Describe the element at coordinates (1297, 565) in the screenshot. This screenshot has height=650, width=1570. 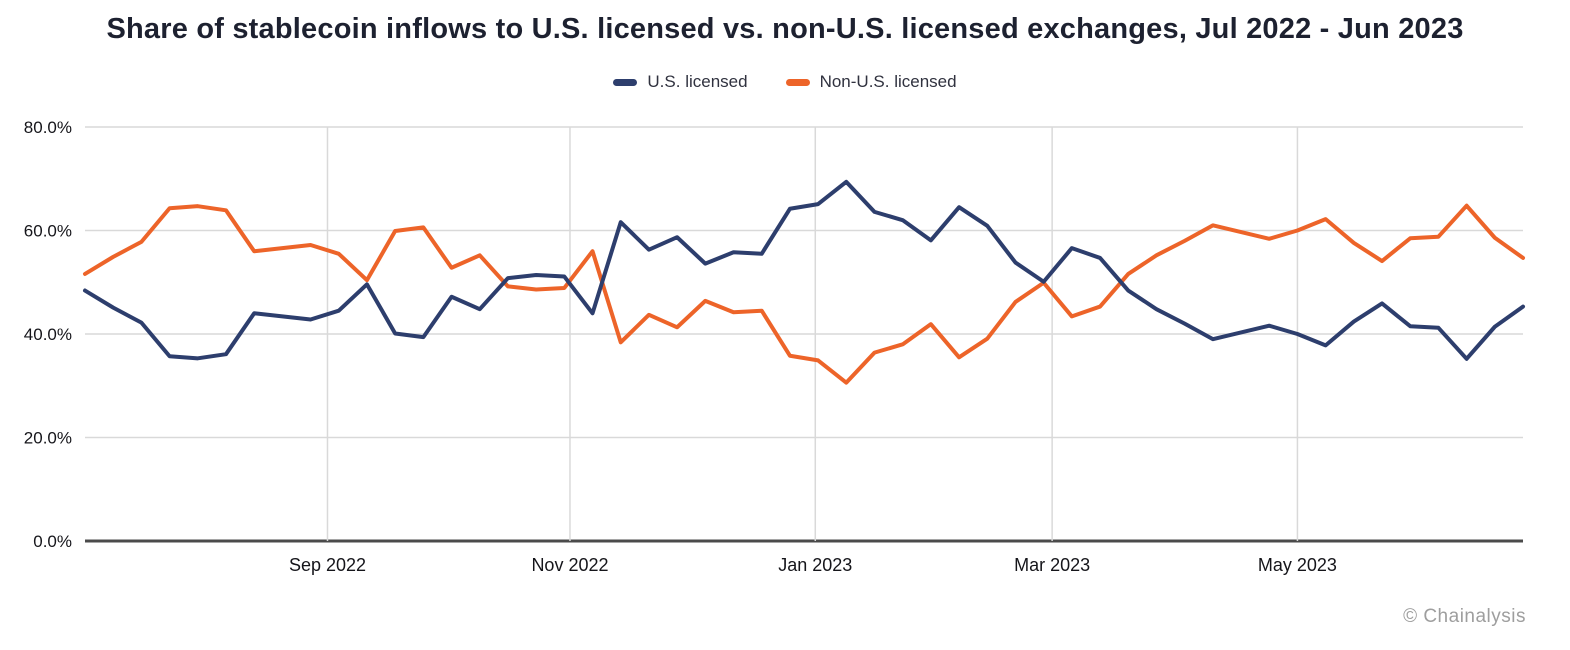
I see `x-tick-label: May 2023` at that location.